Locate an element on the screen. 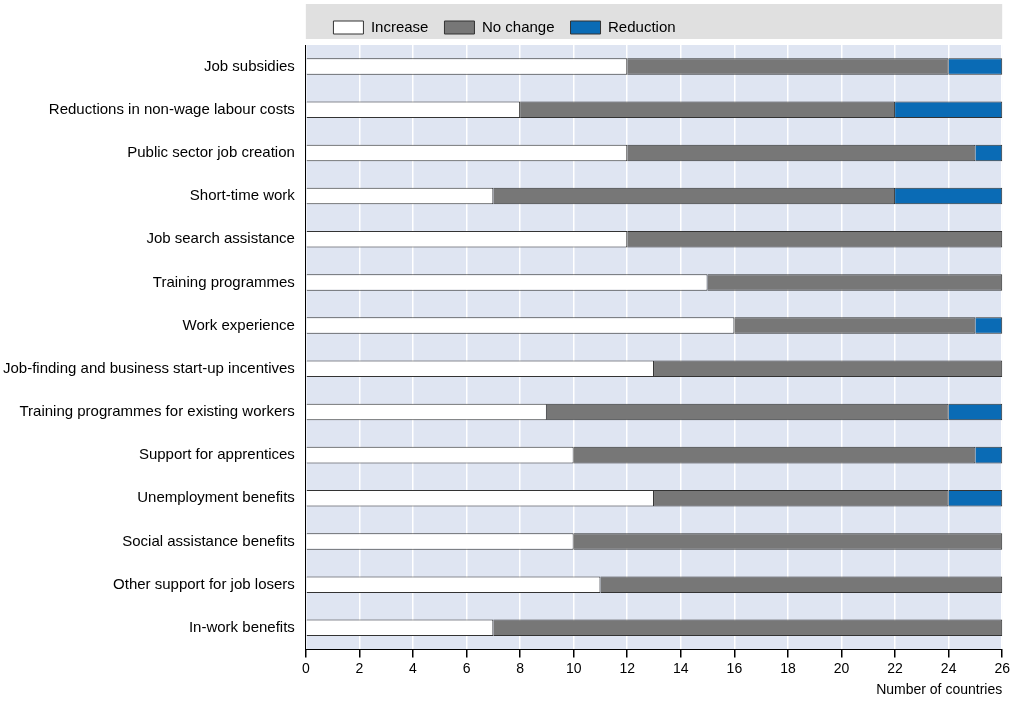 This screenshot has height=703, width=1013. y-tick-label: Unemployment benefits is located at coordinates (216, 497).